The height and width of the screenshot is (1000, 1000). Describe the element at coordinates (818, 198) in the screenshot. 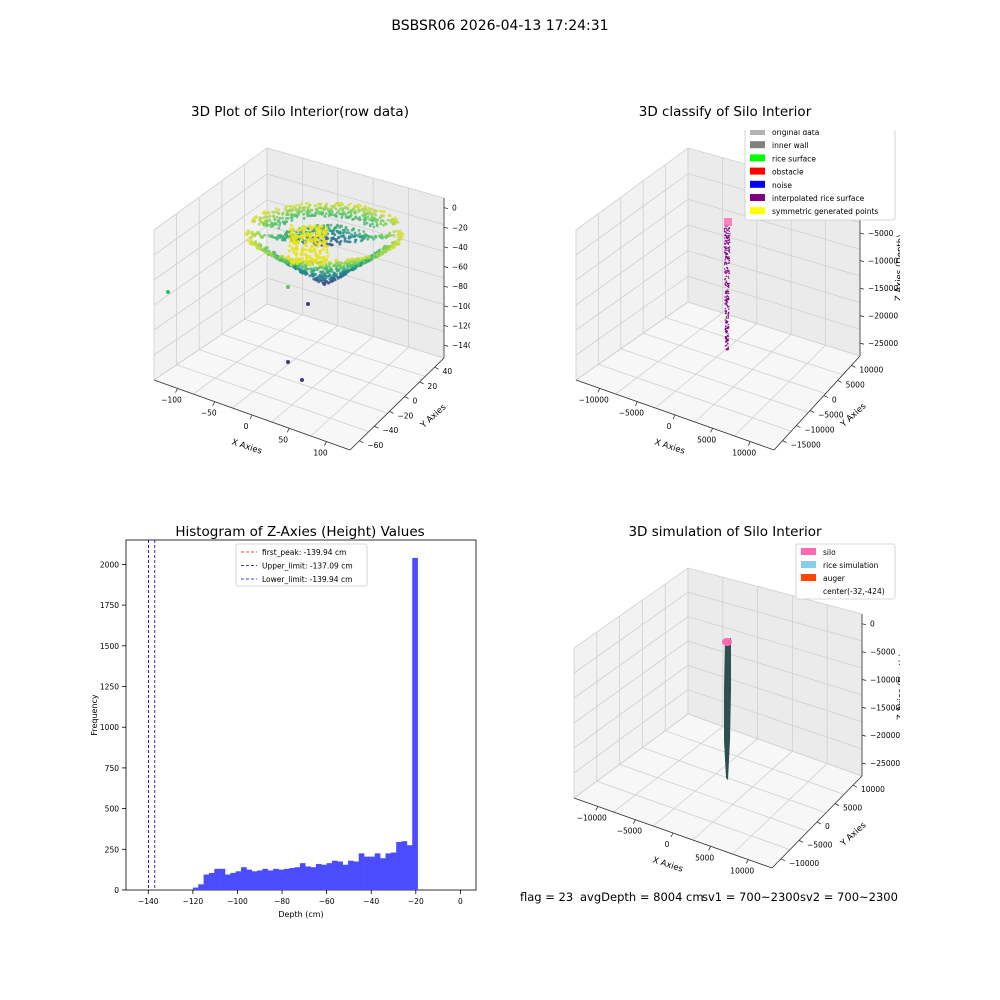

I see `legend-label: interpolated rice surface` at that location.